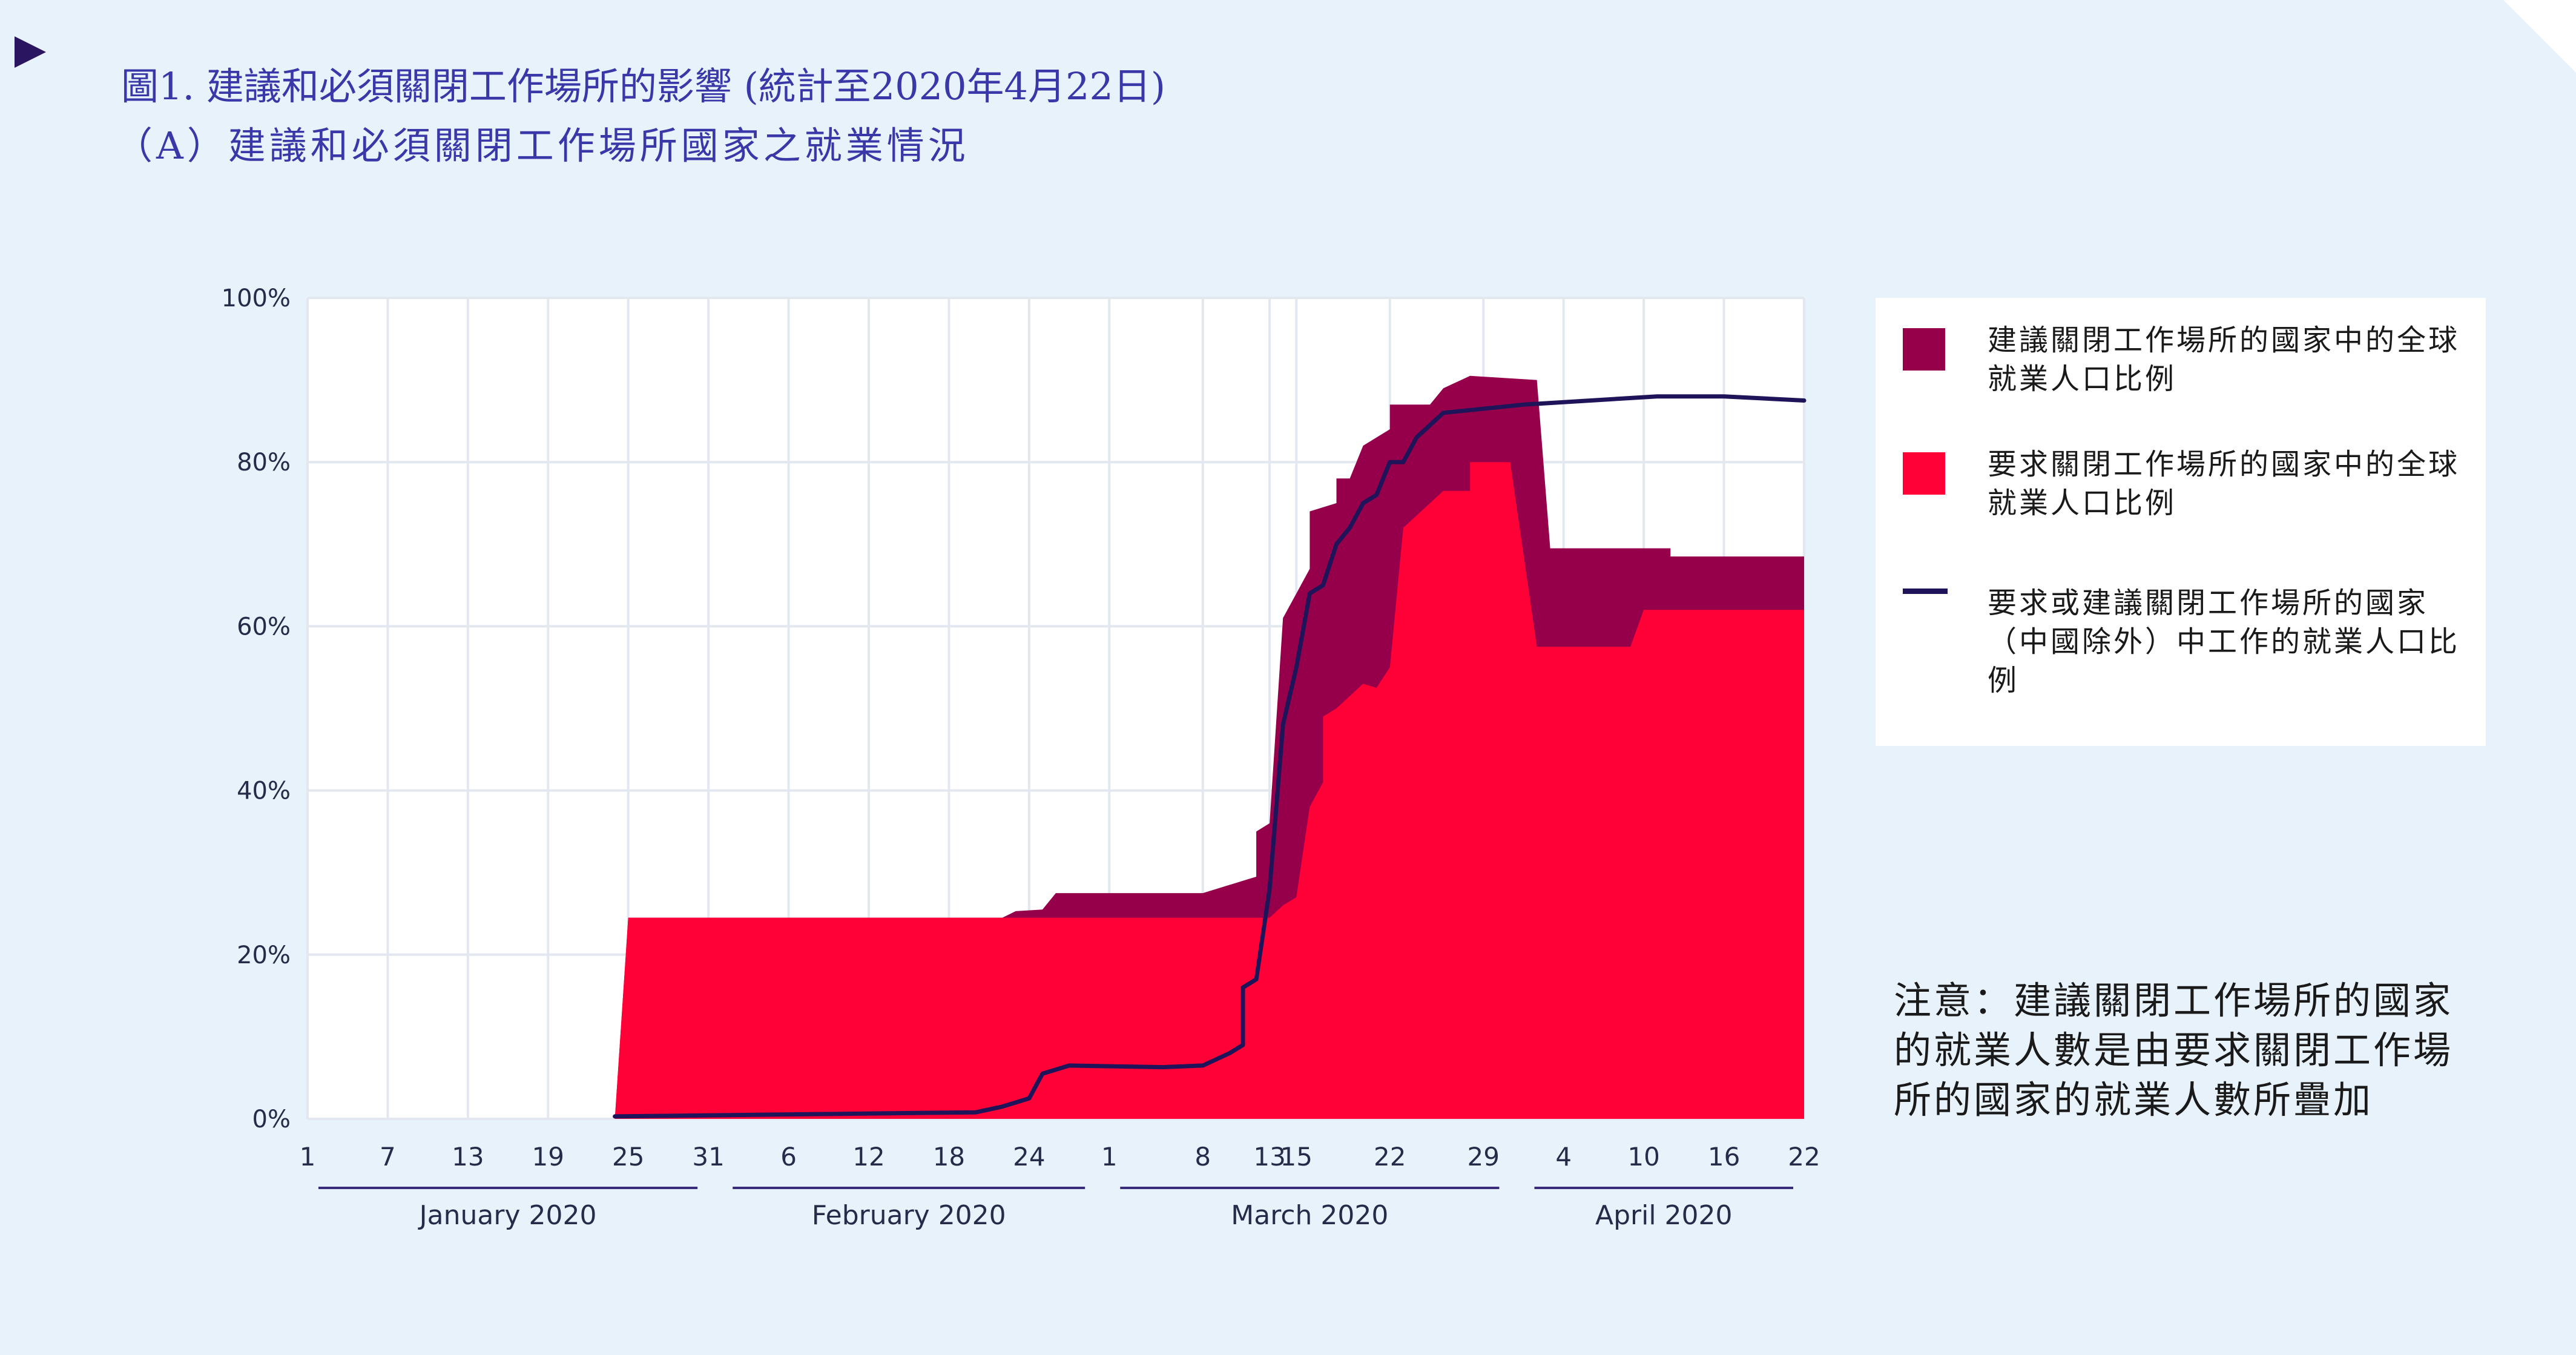  What do you see at coordinates (1664, 1215) in the screenshot?
I see `month-label: April 2020` at bounding box center [1664, 1215].